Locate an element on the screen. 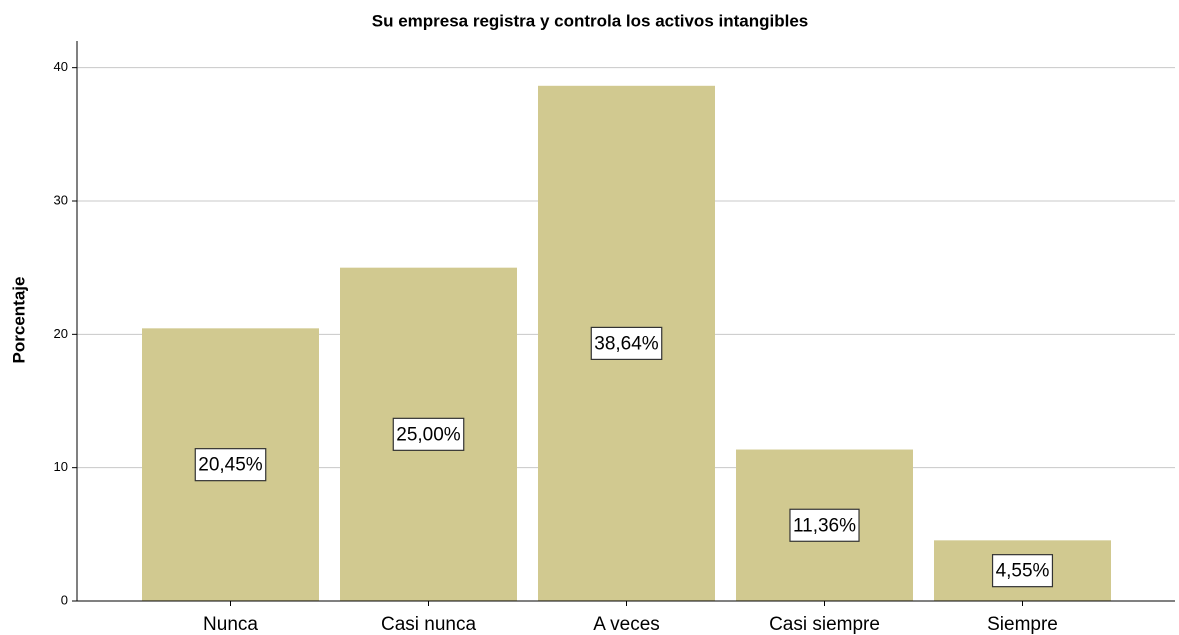 The width and height of the screenshot is (1179, 635). y-tick-label: 30 is located at coordinates (61, 199).